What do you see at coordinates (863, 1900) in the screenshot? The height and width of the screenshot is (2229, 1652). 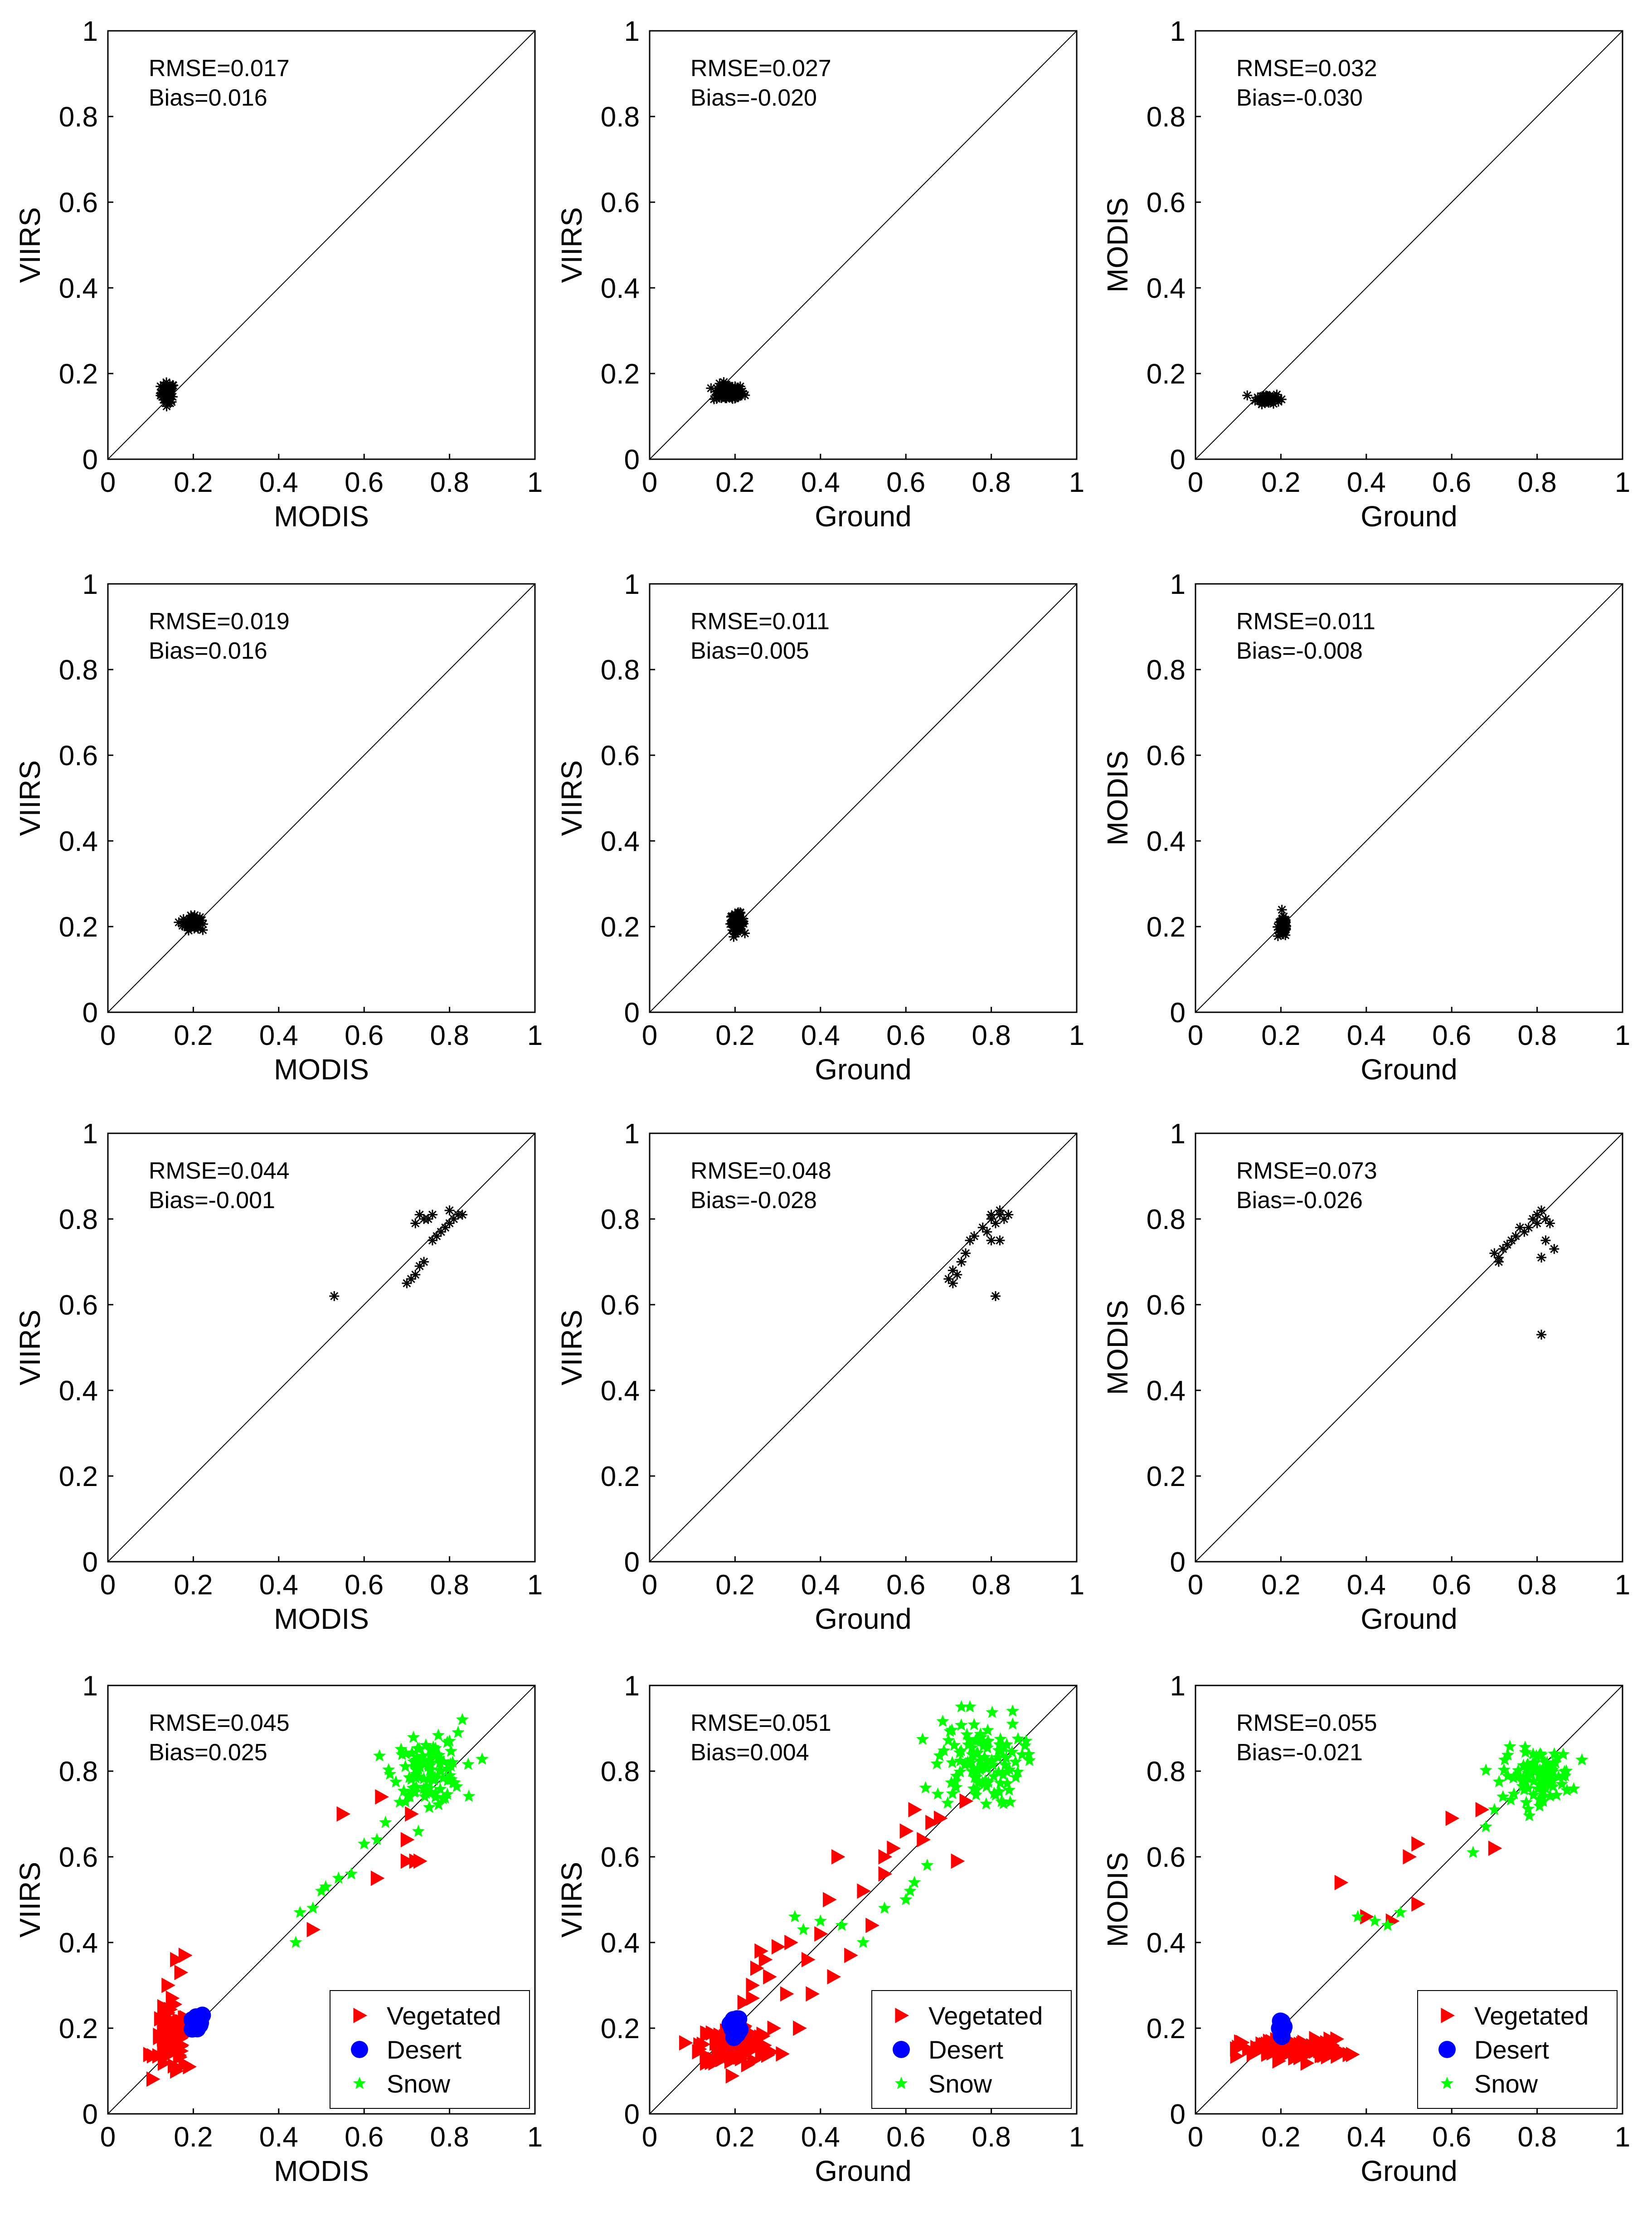 I see `plot-frame` at bounding box center [863, 1900].